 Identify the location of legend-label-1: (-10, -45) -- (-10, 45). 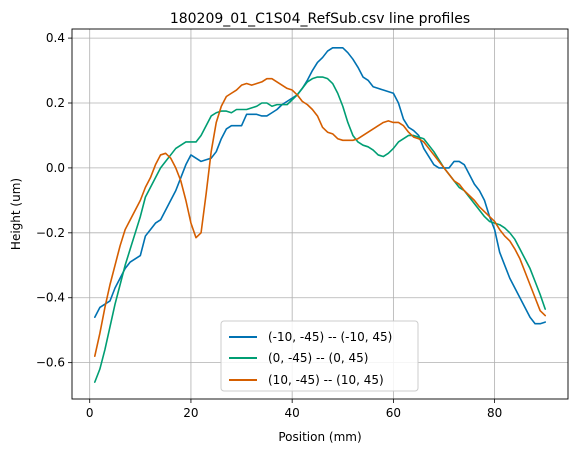
(330, 337).